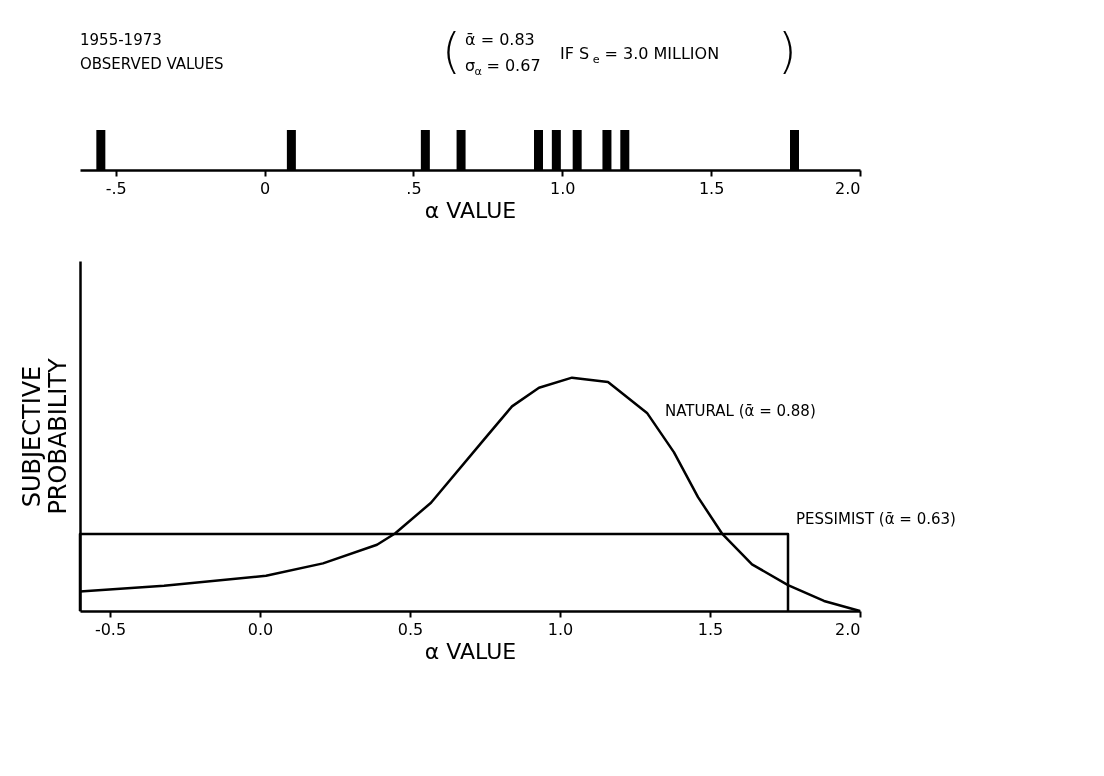 The height and width of the screenshot is (776, 1104). I want to click on series-label: PESSIMIST (ᾱ = 0.63), so click(876, 519).